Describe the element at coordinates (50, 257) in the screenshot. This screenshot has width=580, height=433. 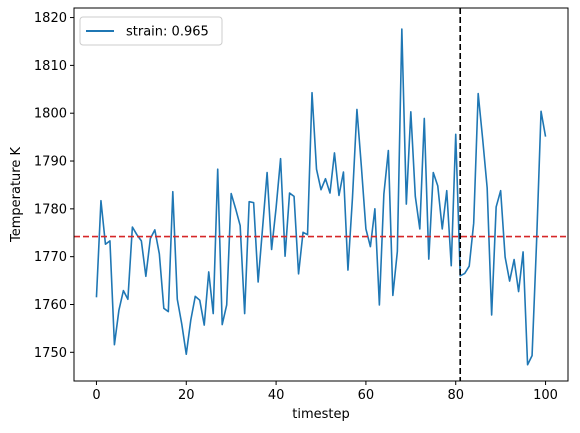
I see `y-tick-label: 1770` at that location.